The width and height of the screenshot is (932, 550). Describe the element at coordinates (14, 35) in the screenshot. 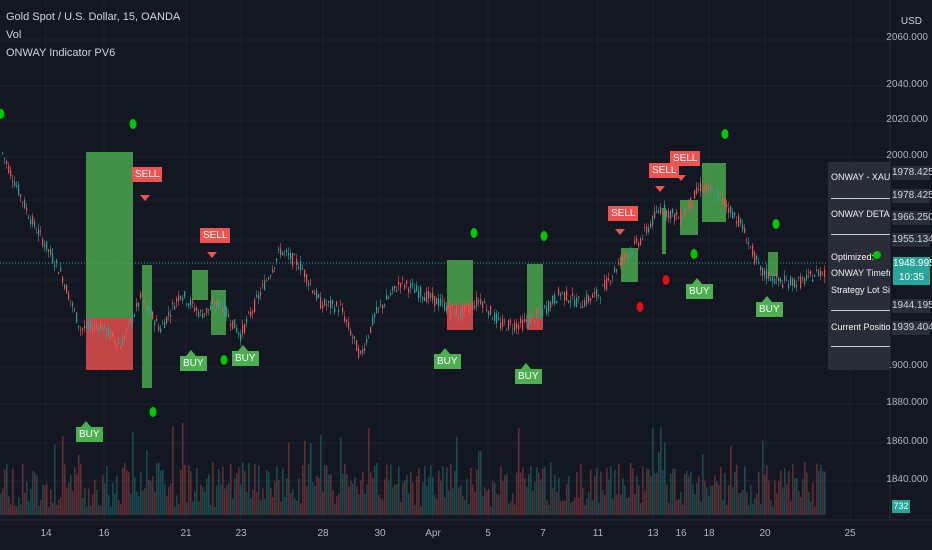

I see `volume-indicator-label: Vol` at that location.